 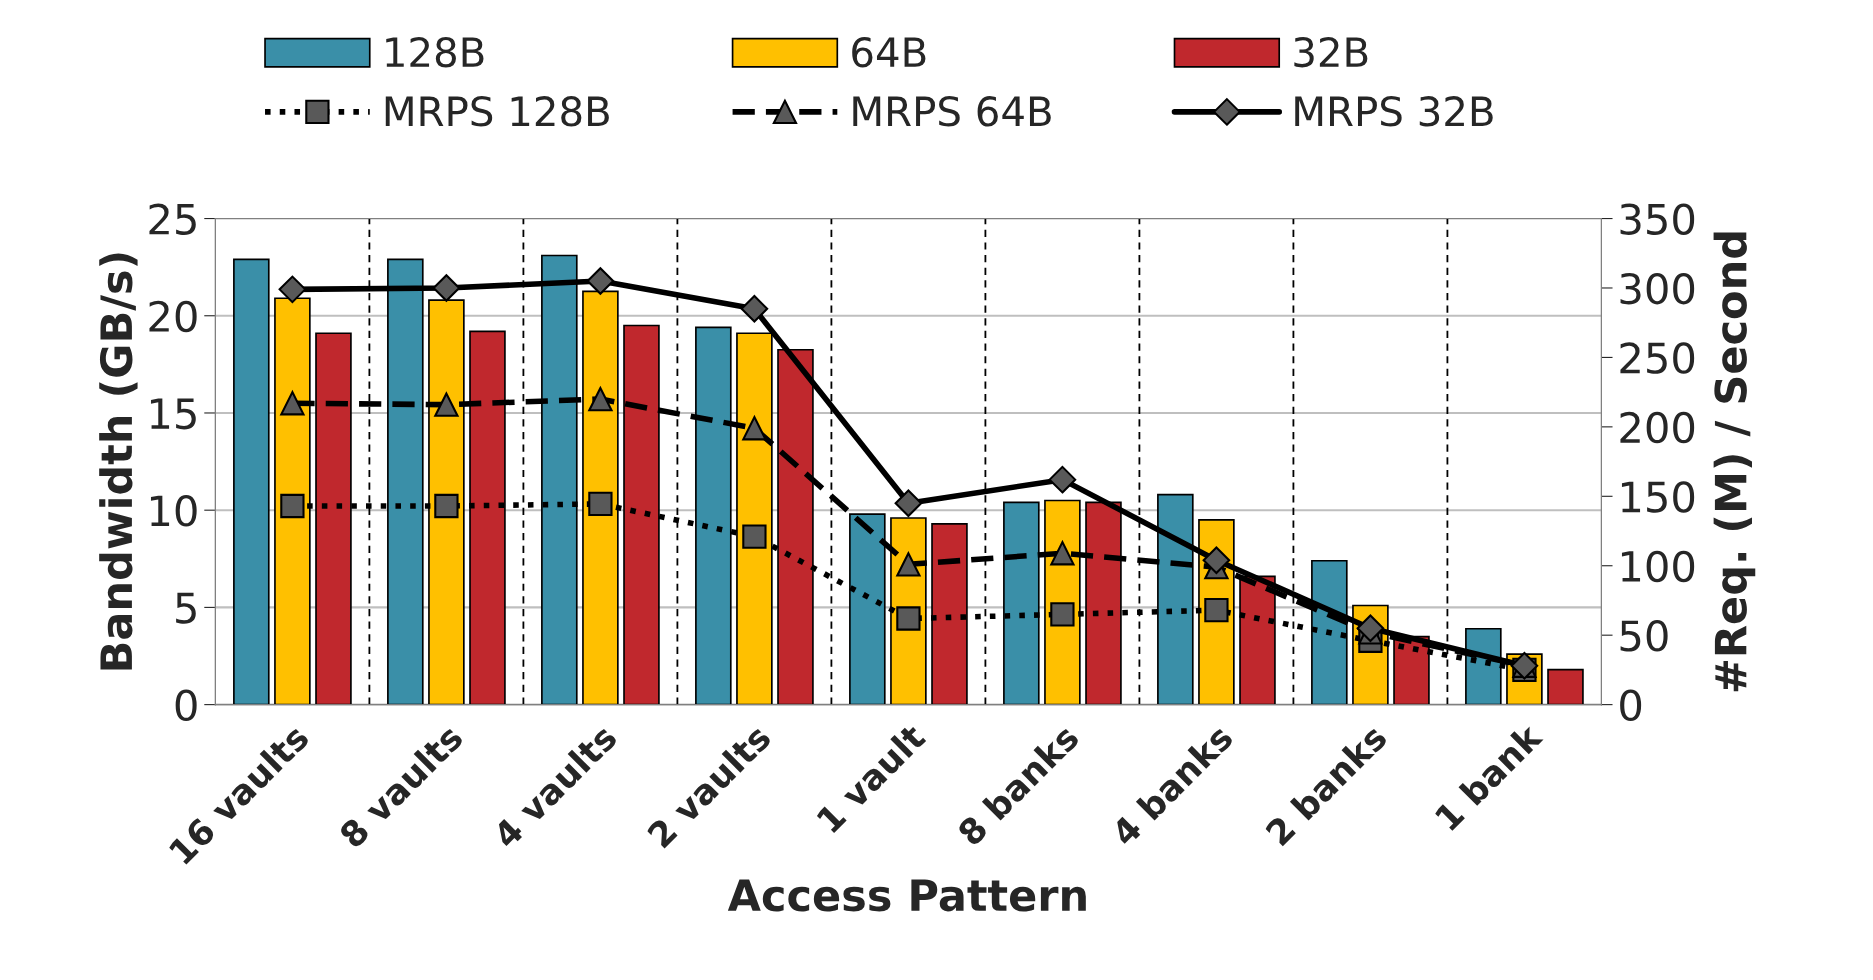 What do you see at coordinates (906, 895) in the screenshot?
I see `x-axis-title: Access Pattern` at bounding box center [906, 895].